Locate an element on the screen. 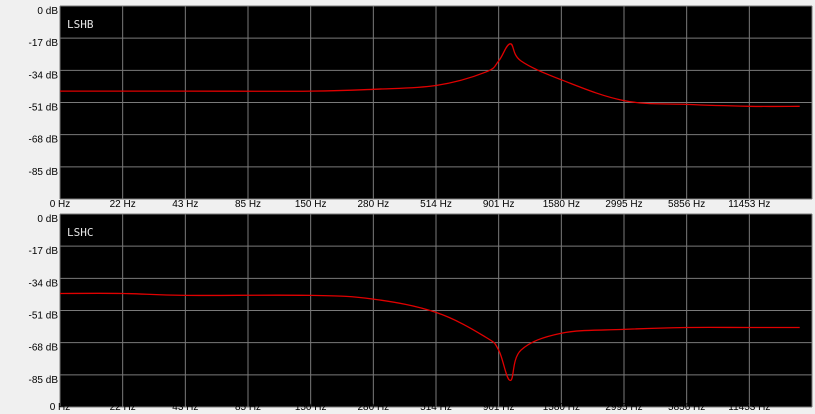 The width and height of the screenshot is (815, 414). lshb-title: LSHB is located at coordinates (80, 24).